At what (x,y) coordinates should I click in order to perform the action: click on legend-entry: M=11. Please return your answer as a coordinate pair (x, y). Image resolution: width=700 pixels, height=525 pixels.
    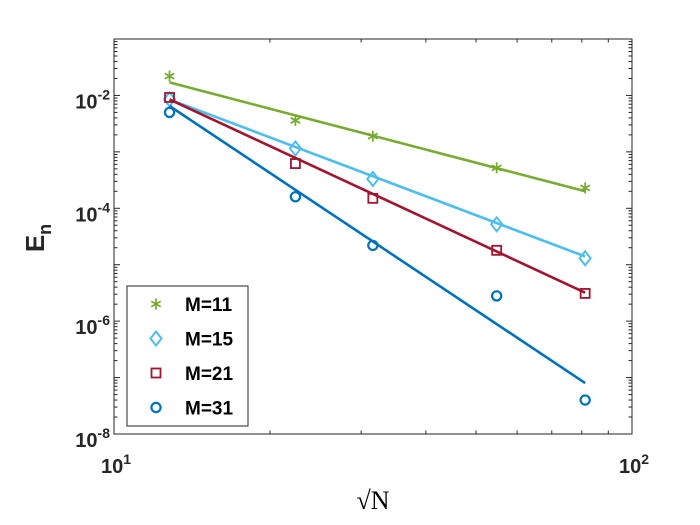
    Looking at the image, I should click on (191, 305).